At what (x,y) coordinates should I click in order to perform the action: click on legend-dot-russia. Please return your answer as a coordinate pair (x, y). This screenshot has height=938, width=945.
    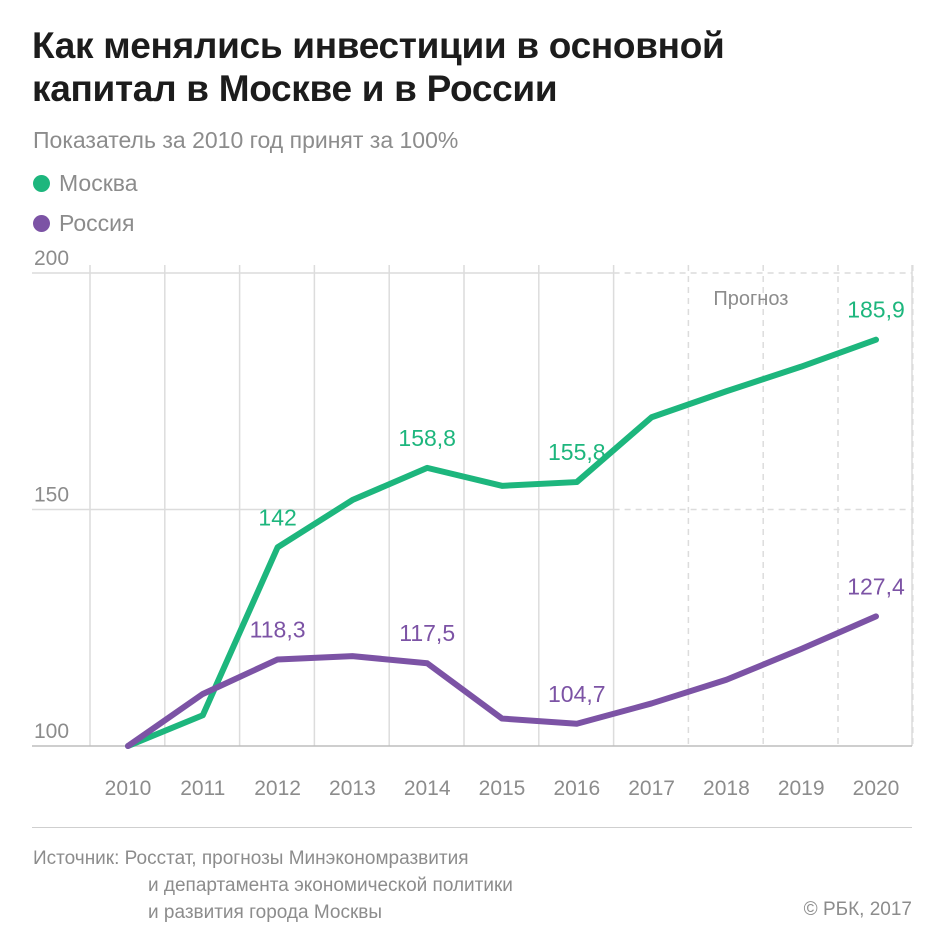
    Looking at the image, I should click on (41, 223).